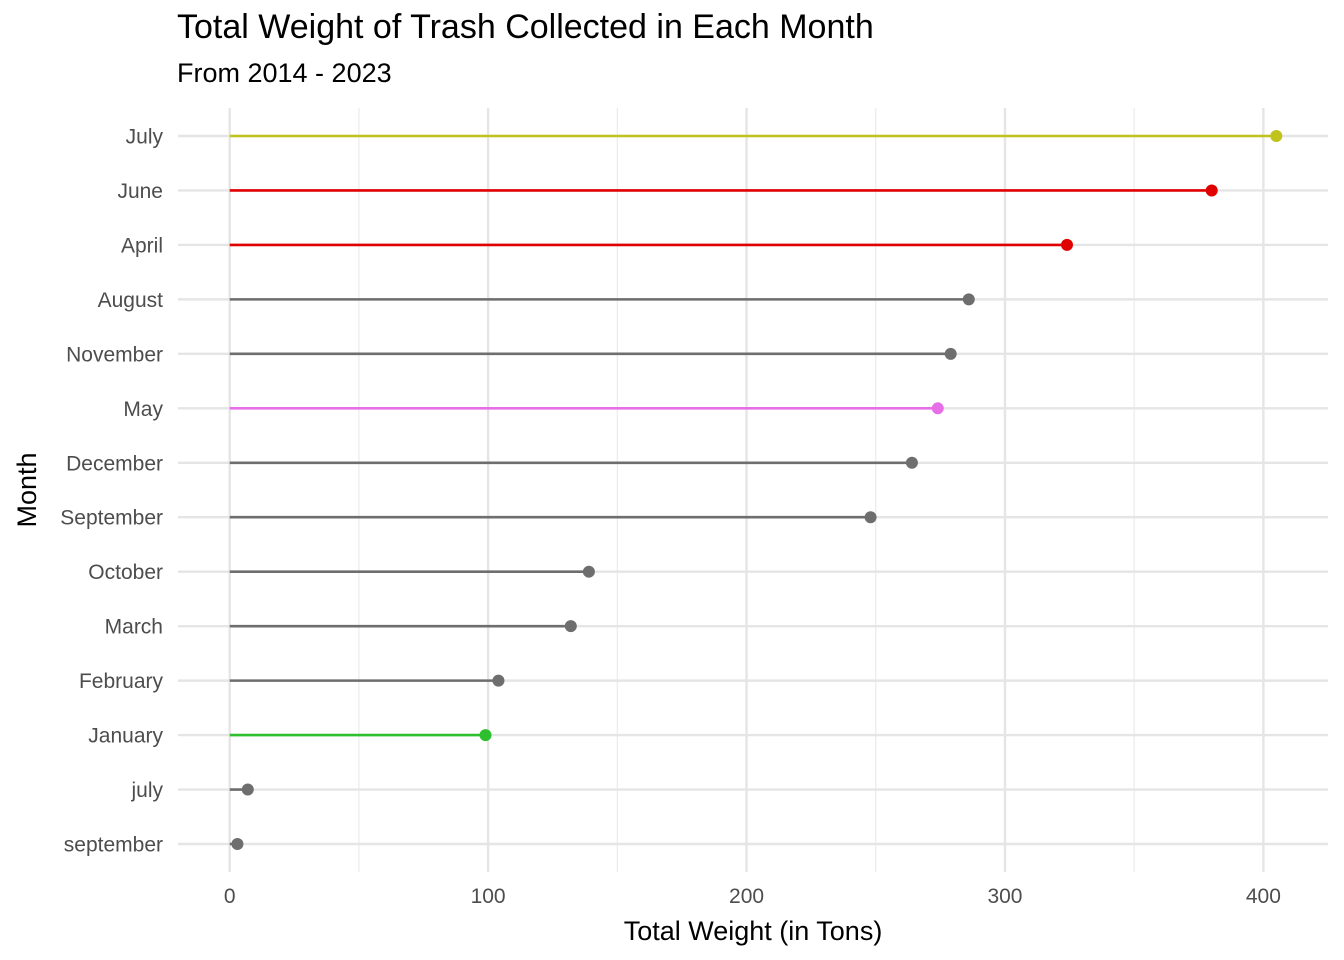 The image size is (1344, 960). What do you see at coordinates (134, 627) in the screenshot?
I see `y-tick-label: March` at bounding box center [134, 627].